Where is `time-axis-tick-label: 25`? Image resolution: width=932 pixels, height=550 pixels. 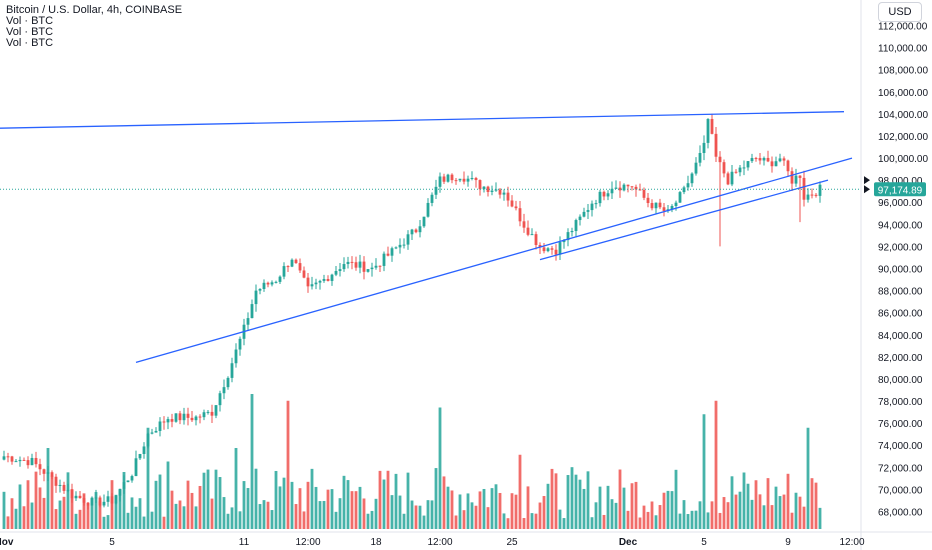
time-axis-tick-label: 25 is located at coordinates (512, 542).